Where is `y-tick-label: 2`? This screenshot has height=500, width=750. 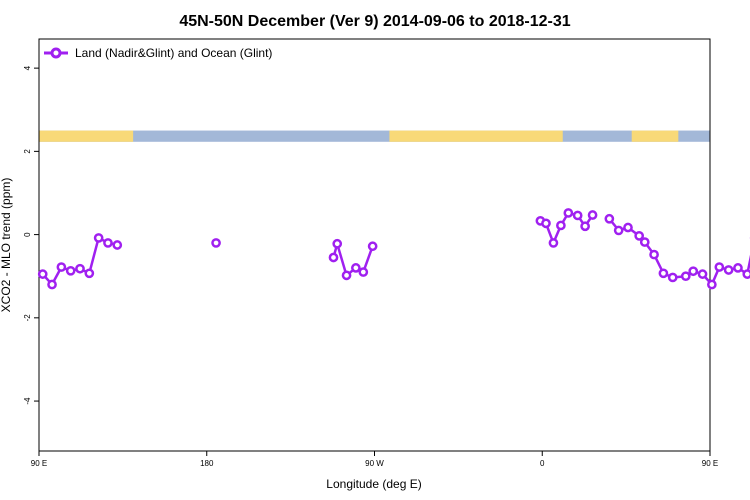 y-tick-label: 2 is located at coordinates (27, 151).